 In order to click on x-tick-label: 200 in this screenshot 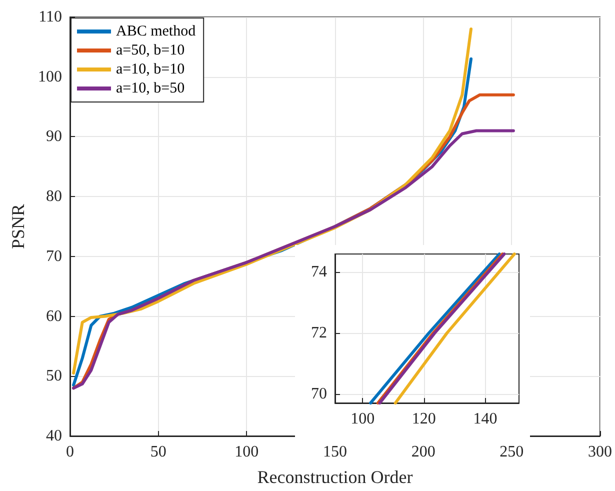, I will do `click(423, 452)`.